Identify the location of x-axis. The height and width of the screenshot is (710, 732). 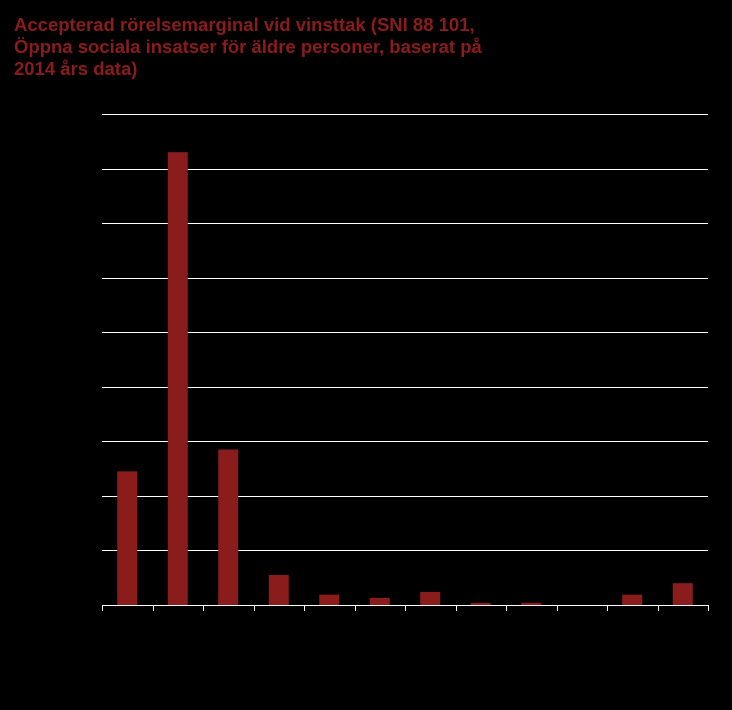
(405, 608).